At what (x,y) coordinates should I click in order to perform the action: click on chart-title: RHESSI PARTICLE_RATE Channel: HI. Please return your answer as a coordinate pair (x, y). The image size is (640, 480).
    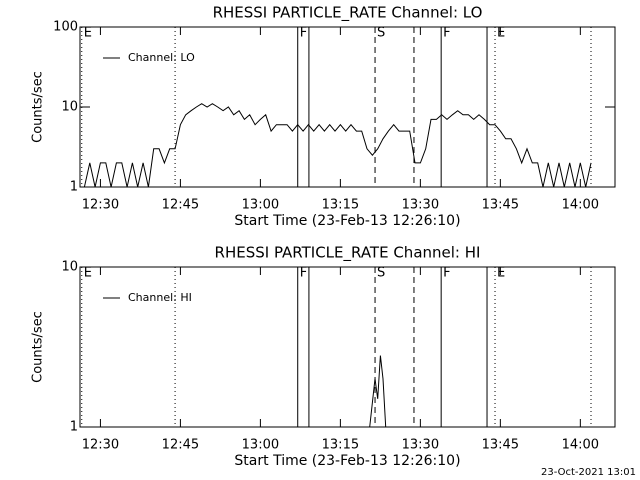
    Looking at the image, I should click on (348, 253).